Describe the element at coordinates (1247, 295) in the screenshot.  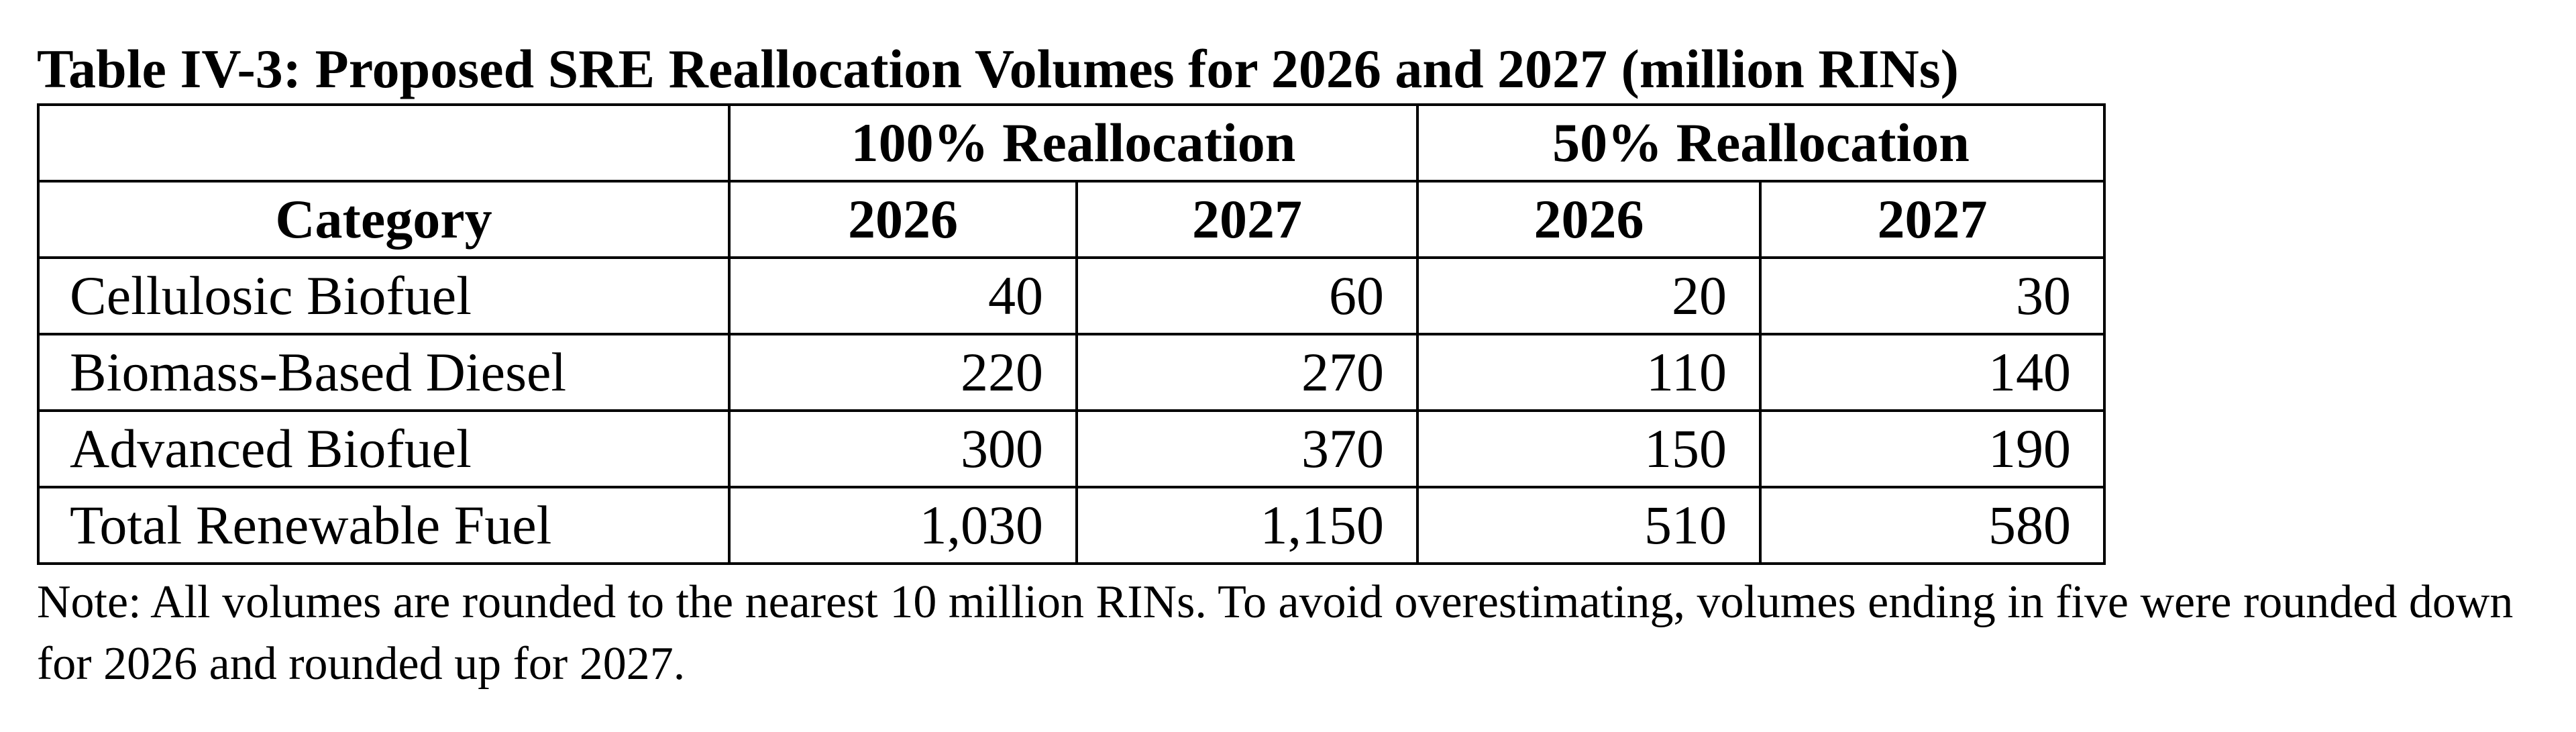
I see `value-cell: 60` at that location.